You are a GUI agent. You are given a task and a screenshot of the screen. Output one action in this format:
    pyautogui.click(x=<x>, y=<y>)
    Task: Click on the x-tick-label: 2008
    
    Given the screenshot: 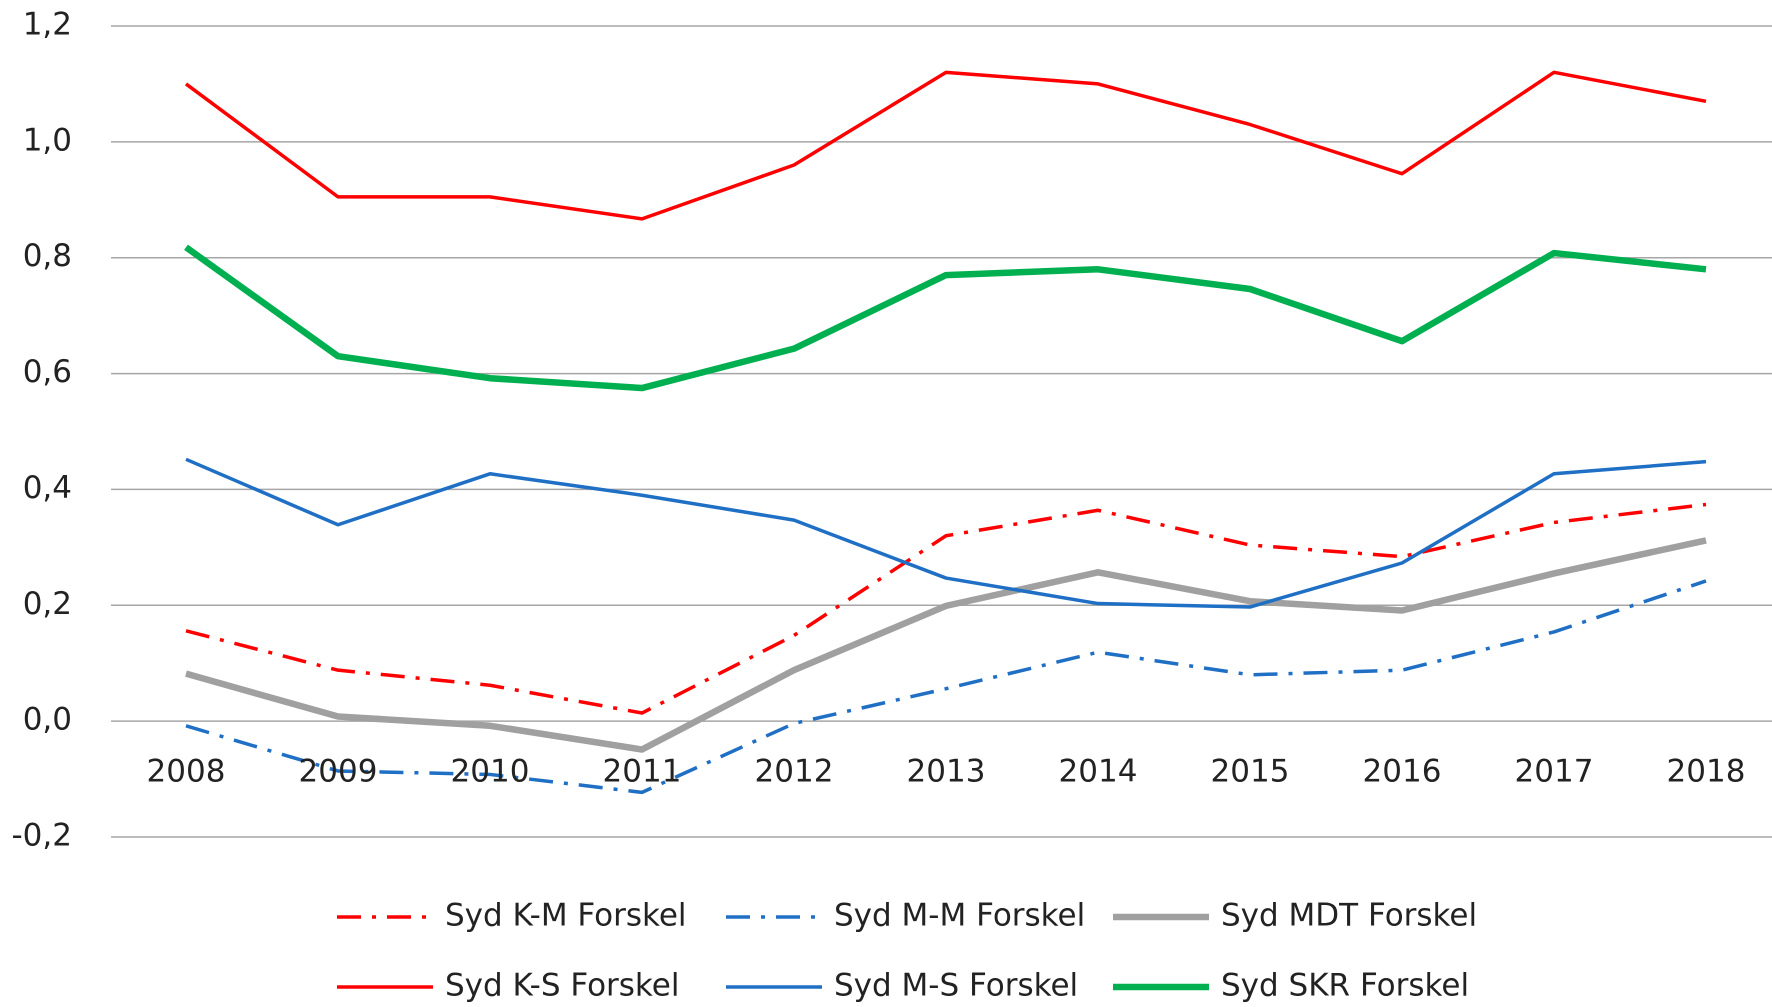 What is the action you would take?
    pyautogui.click(x=186, y=772)
    